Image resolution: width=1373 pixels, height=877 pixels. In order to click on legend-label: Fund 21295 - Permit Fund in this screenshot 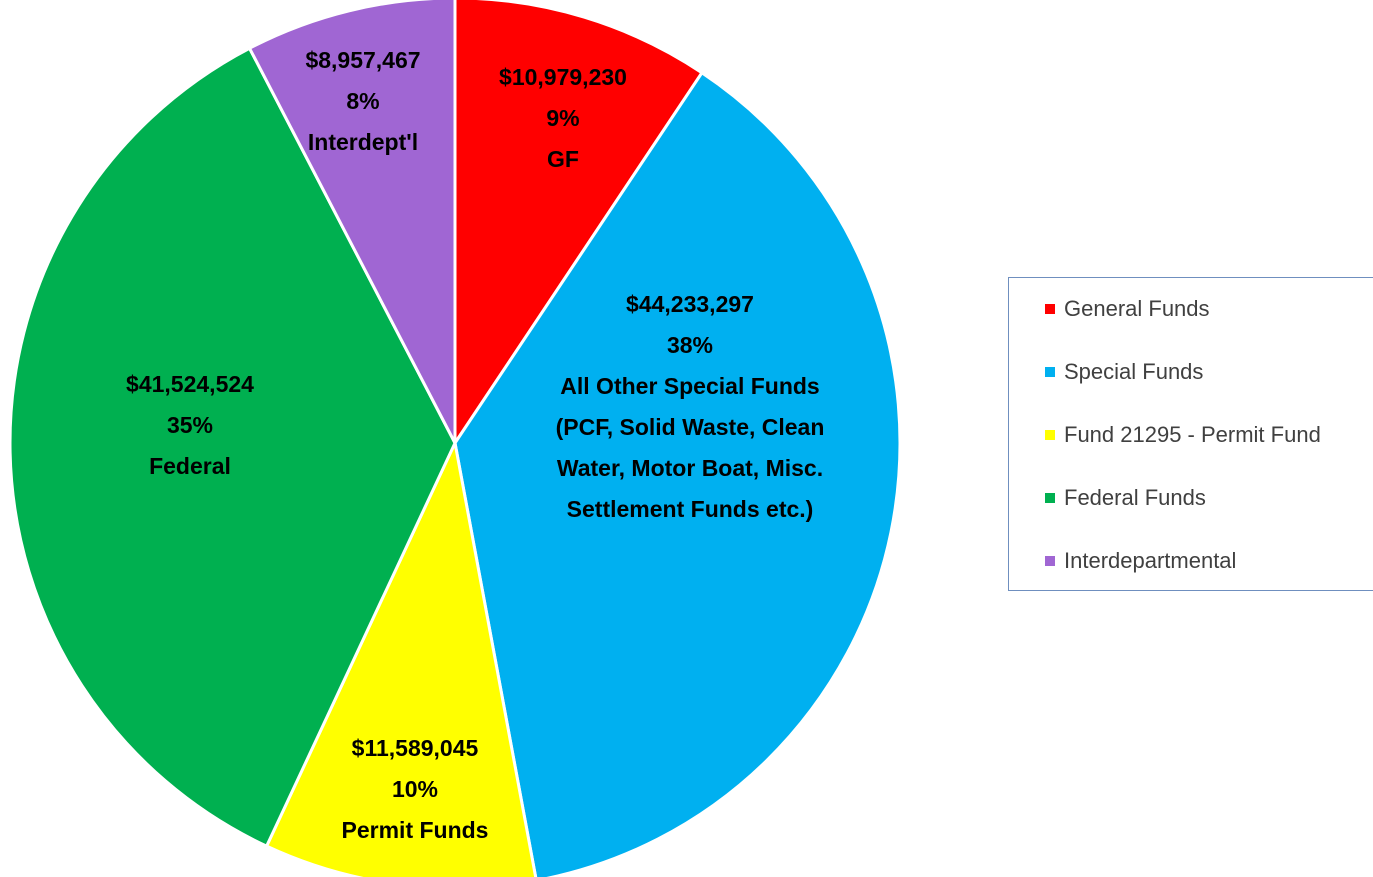, I will do `click(1192, 434)`.